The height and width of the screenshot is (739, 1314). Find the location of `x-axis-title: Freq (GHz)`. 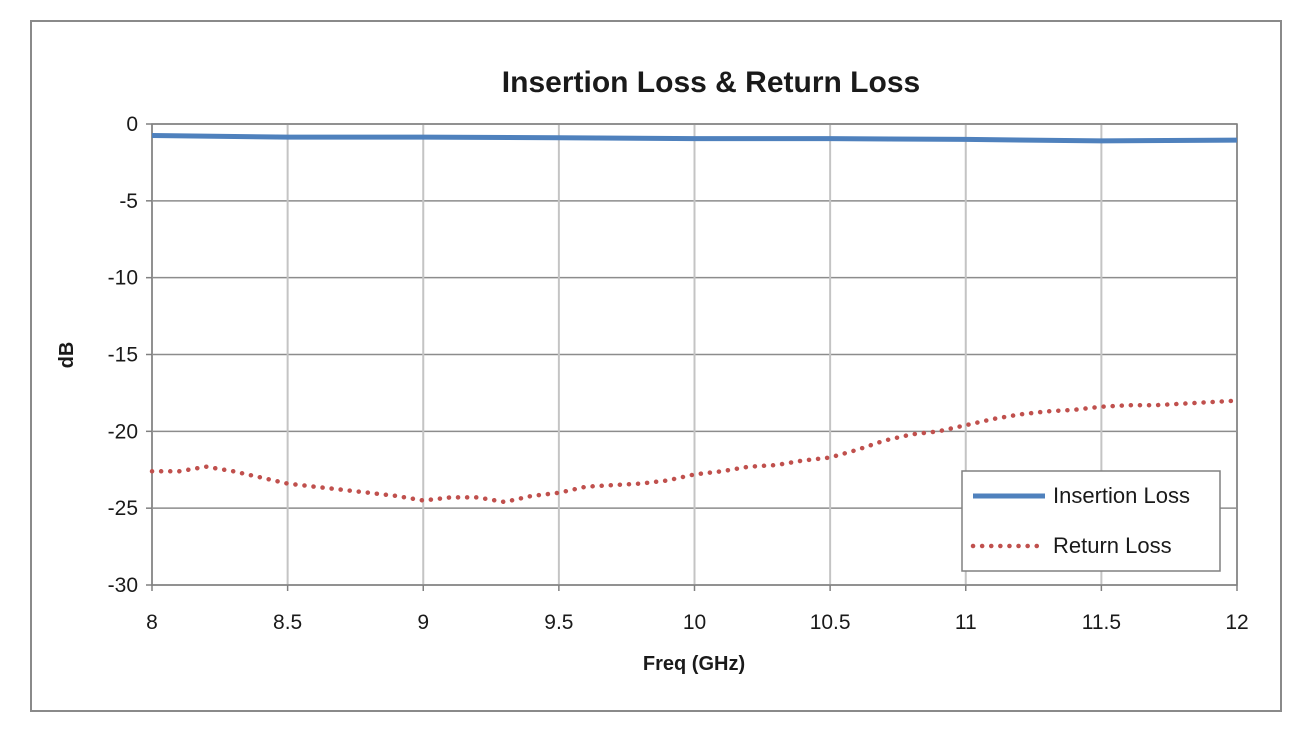

x-axis-title: Freq (GHz) is located at coordinates (694, 664).